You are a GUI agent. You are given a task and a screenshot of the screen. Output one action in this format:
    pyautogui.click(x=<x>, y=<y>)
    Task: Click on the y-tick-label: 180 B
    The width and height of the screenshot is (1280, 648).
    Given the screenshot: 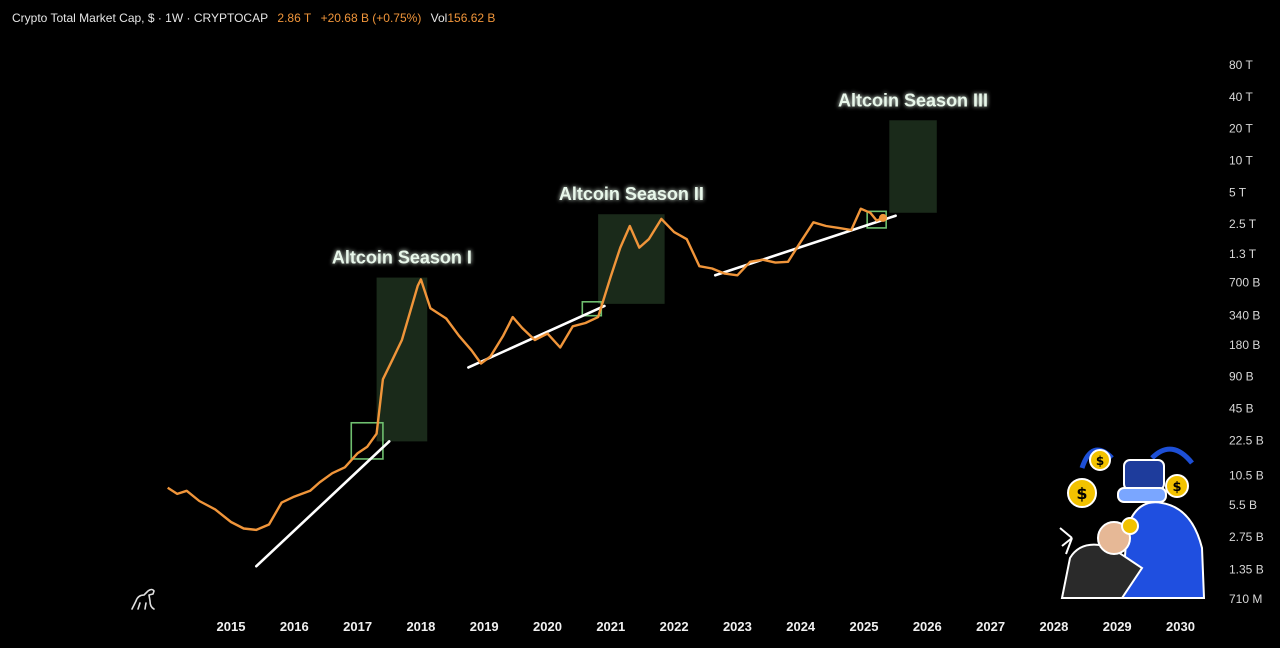 What is the action you would take?
    pyautogui.click(x=1244, y=345)
    